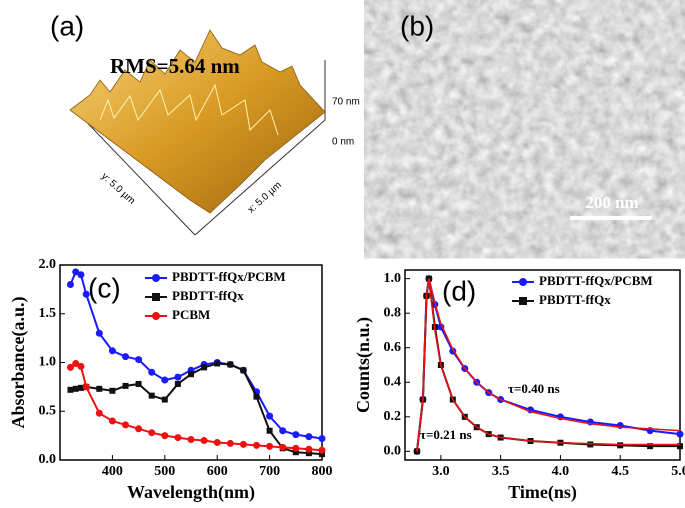  What do you see at coordinates (561, 471) in the screenshot?
I see `x-tick-label: 4.0` at bounding box center [561, 471].